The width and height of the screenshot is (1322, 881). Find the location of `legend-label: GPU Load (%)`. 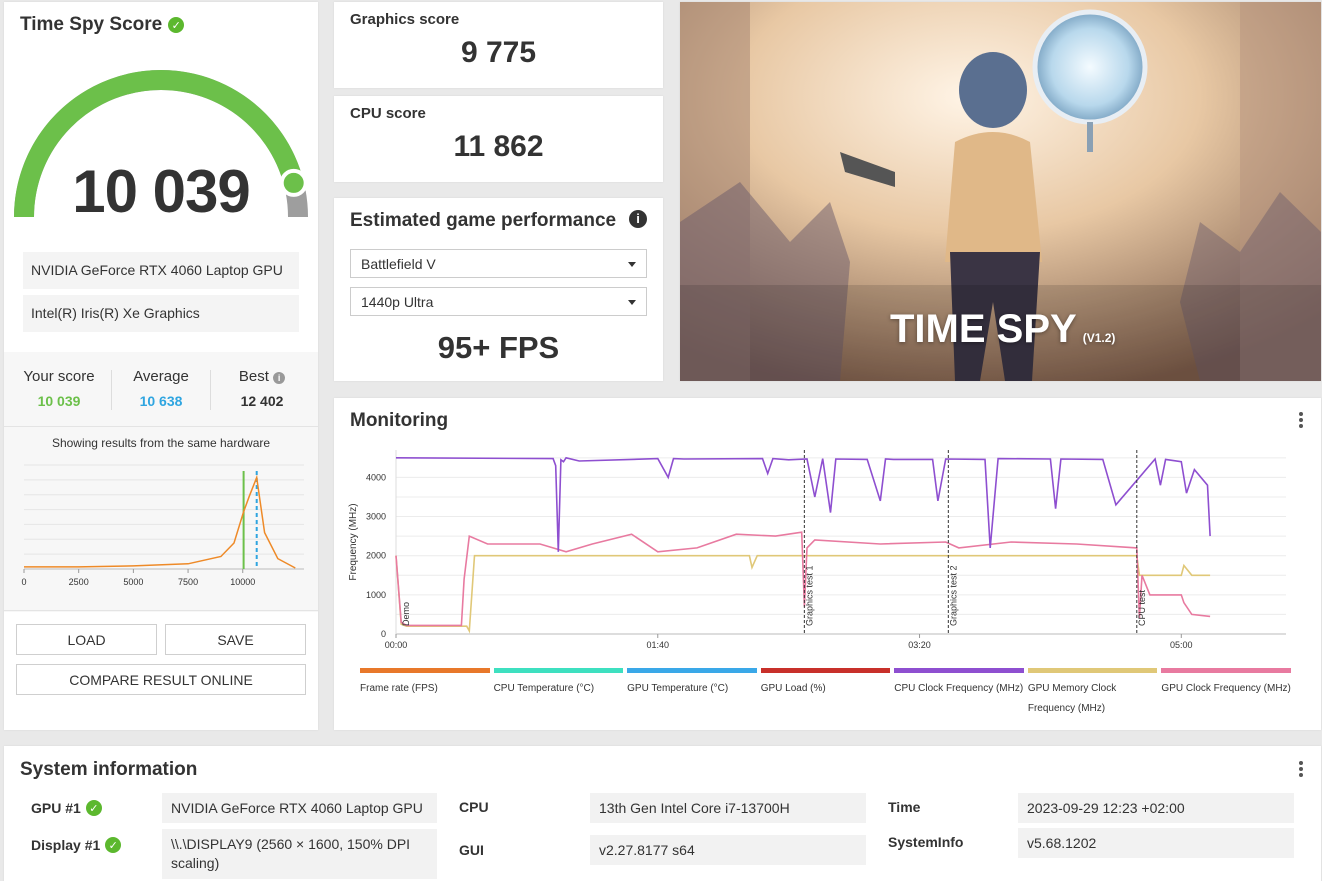

legend-label: GPU Load (%) is located at coordinates (793, 688).